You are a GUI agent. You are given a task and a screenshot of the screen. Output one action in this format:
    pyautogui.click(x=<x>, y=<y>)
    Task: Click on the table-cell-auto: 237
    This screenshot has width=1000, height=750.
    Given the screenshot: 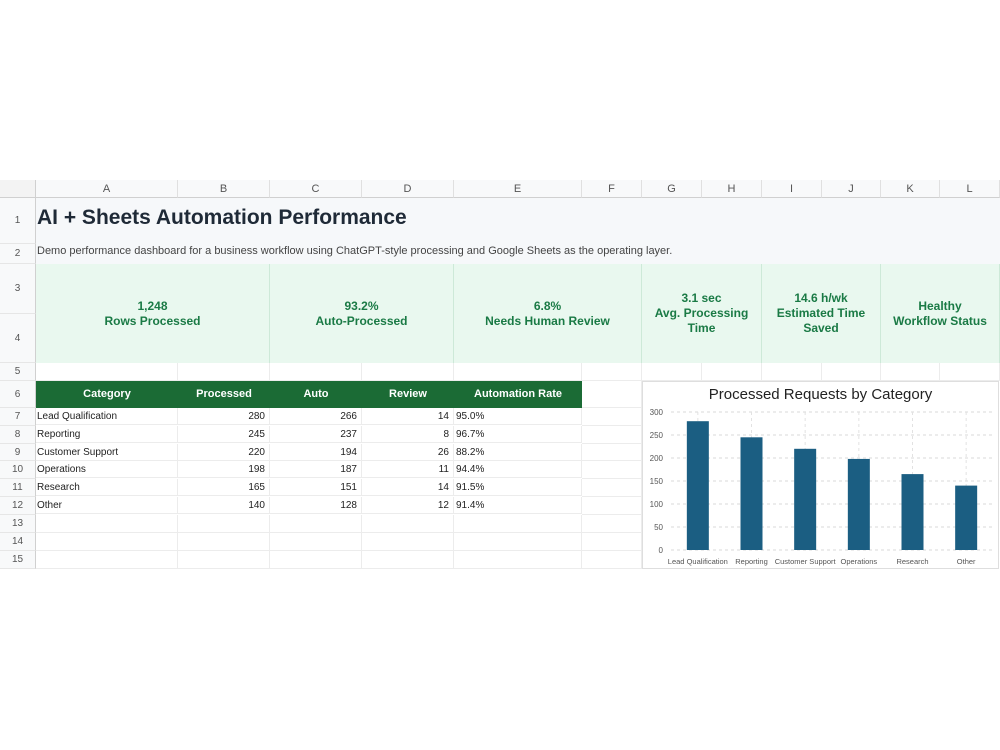 What is the action you would take?
    pyautogui.click(x=316, y=434)
    